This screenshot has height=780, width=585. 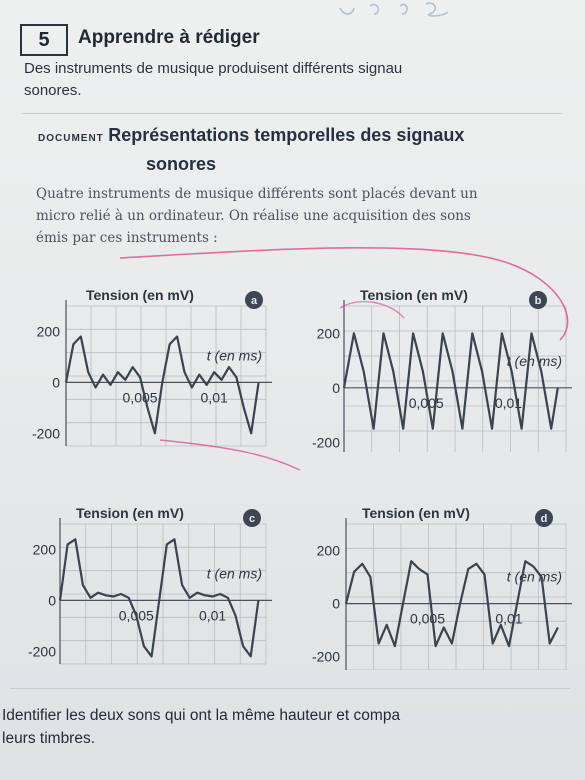 What do you see at coordinates (71, 138) in the screenshot?
I see `document-label: DOCUMENT` at bounding box center [71, 138].